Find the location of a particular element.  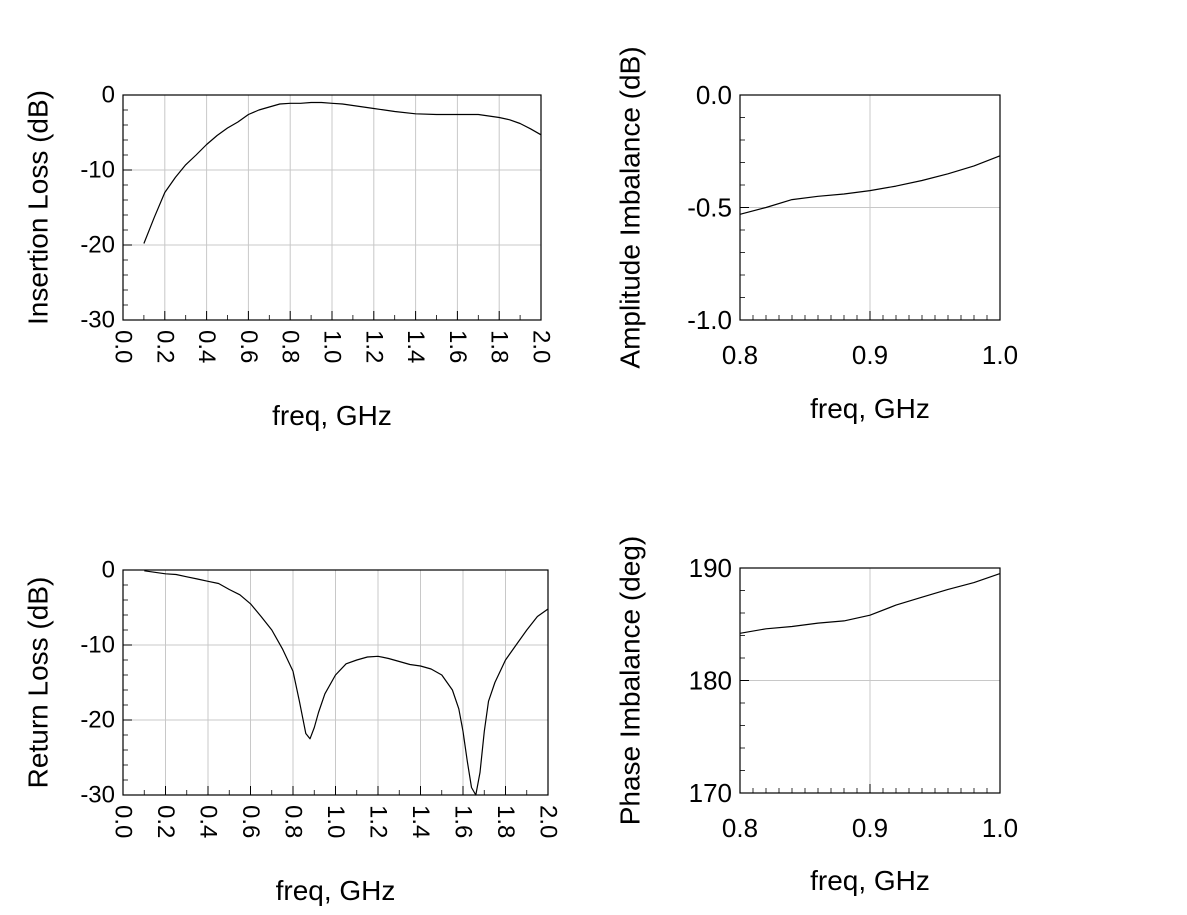

y-axis-label: Insertion Loss (dB) is located at coordinates (38, 207).